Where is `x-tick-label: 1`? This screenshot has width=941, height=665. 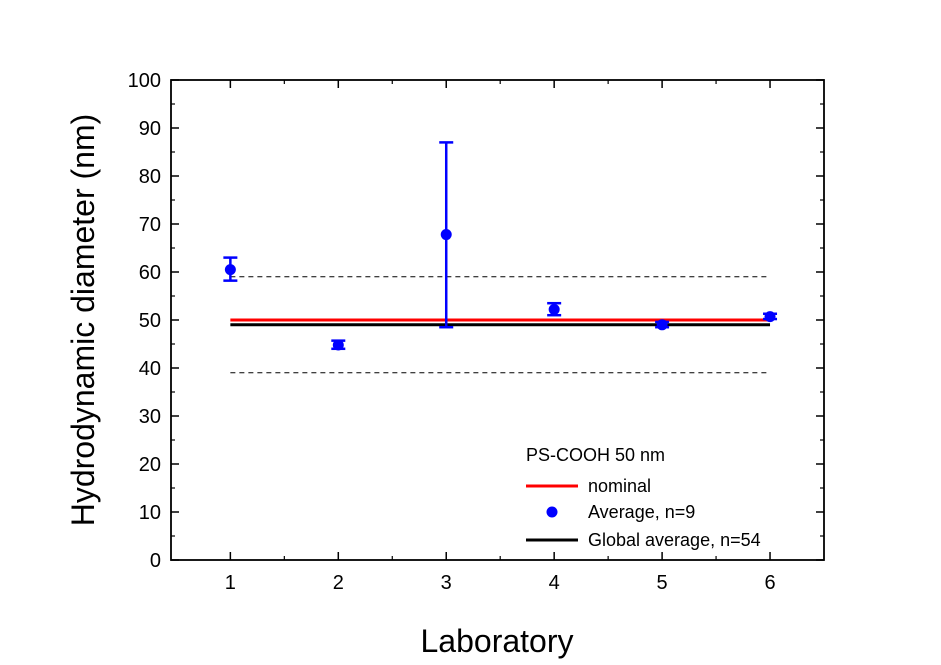
x-tick-label: 1 is located at coordinates (230, 583).